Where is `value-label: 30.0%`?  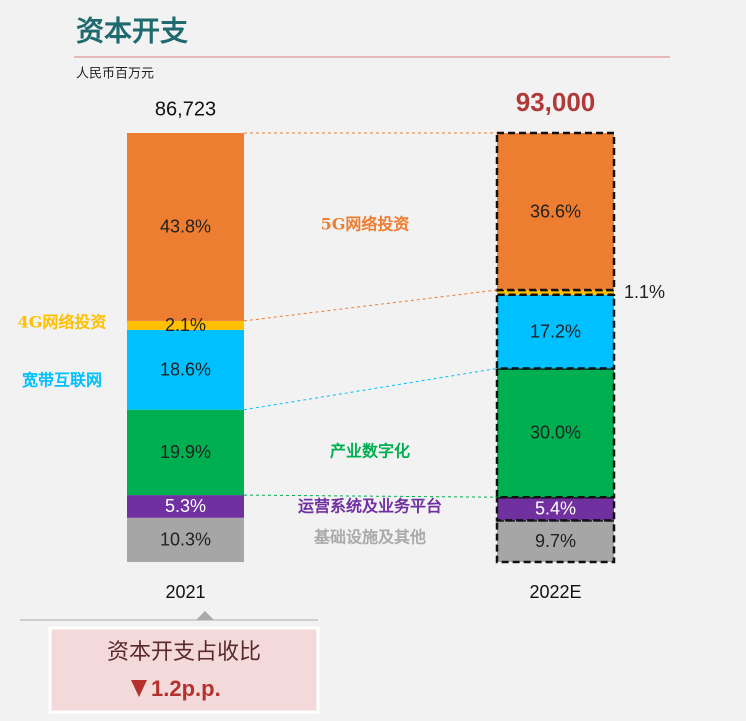 value-label: 30.0% is located at coordinates (555, 433).